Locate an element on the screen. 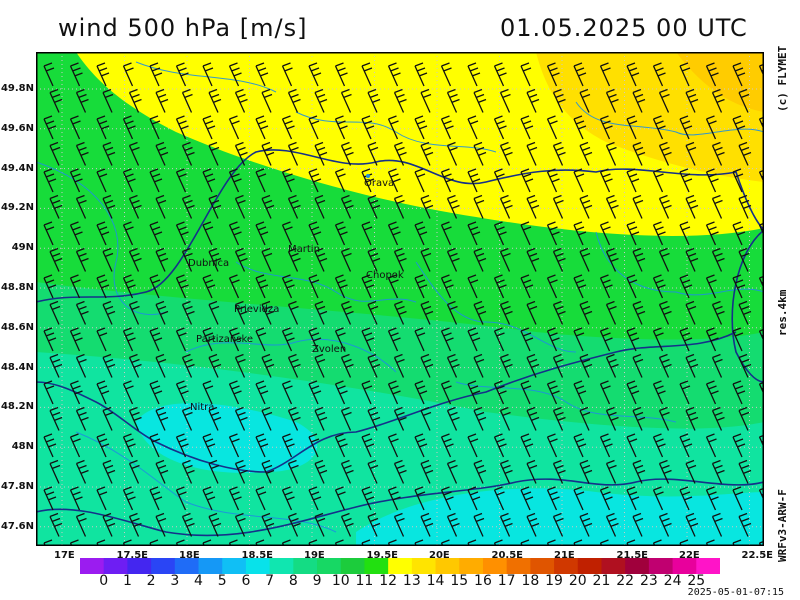 This screenshot has width=800, height=600. y-tick-label: 48.8N is located at coordinates (17, 287).